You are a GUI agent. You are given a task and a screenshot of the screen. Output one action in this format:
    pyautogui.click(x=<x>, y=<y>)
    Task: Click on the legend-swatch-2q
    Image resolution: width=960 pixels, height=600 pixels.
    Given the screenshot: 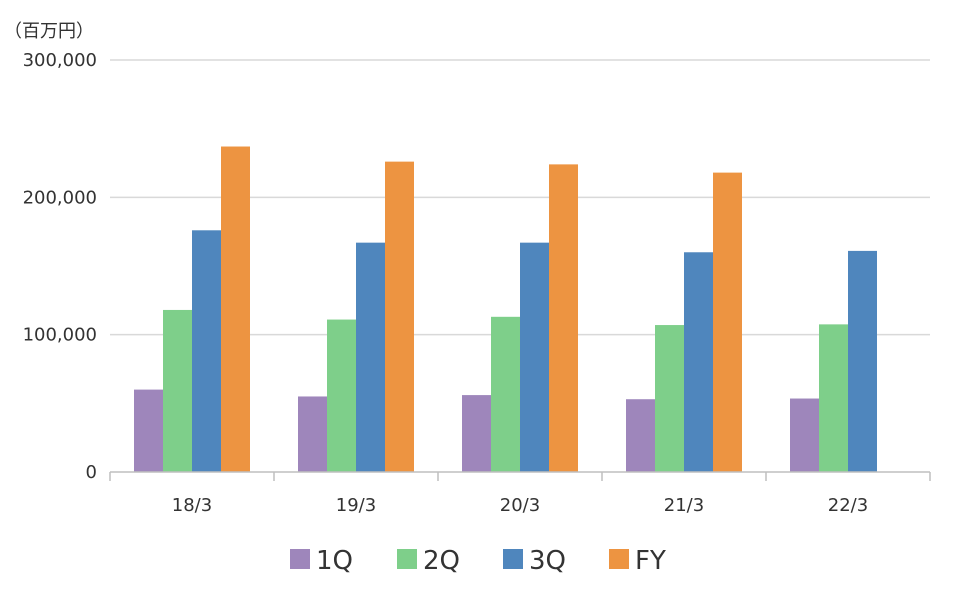 What is the action you would take?
    pyautogui.click(x=407, y=559)
    